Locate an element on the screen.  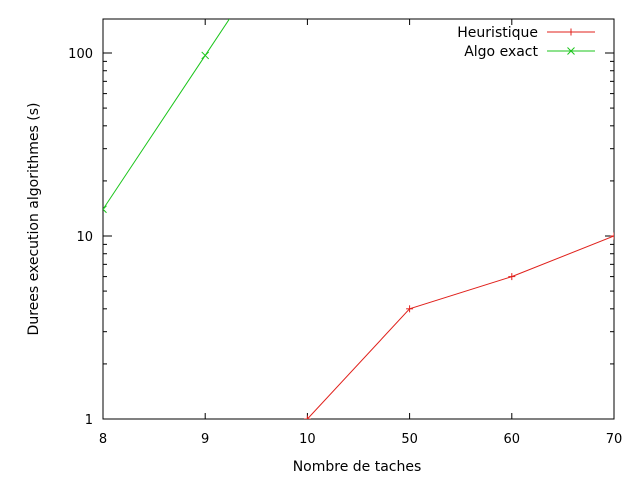
y-tick-label: 10 is located at coordinates (84, 237).